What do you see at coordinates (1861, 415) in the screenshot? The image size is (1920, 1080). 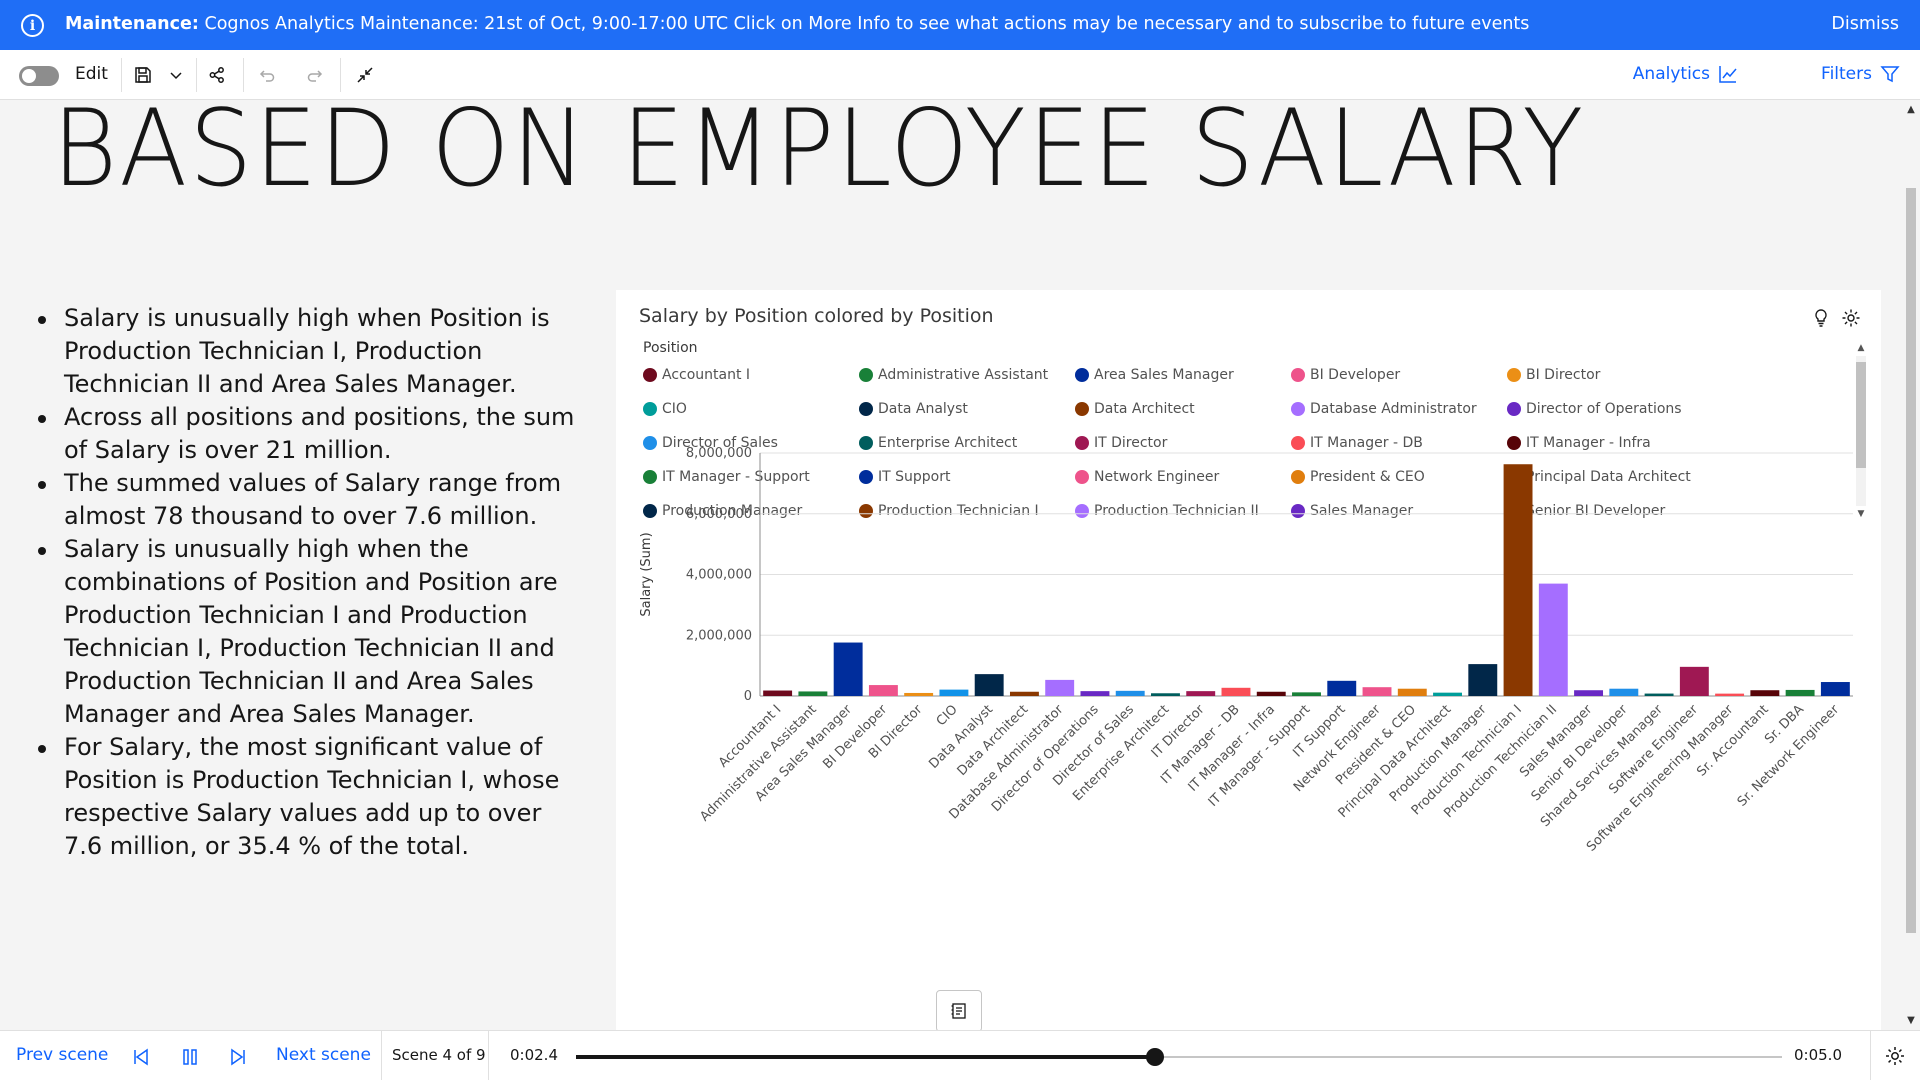 I see `legend-scroll-thumb` at bounding box center [1861, 415].